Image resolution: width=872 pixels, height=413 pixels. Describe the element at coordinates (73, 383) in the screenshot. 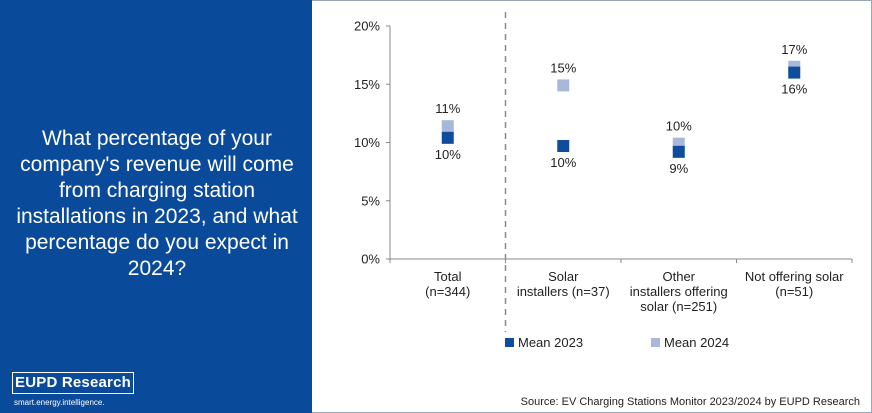

I see `eupd-logo: EUPD Research` at that location.